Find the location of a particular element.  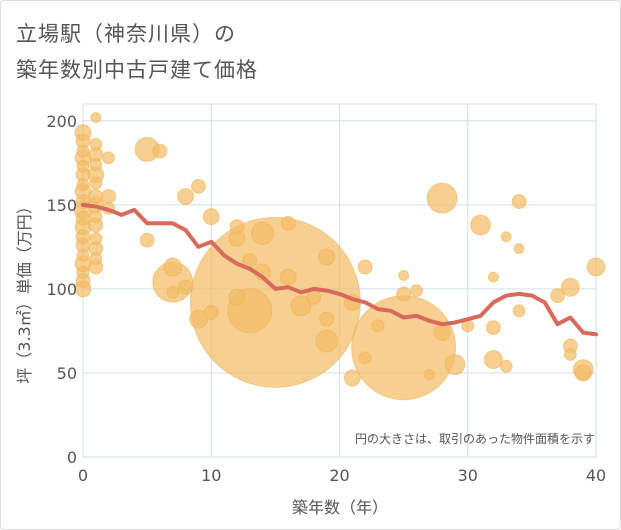

x-tick-label: 30 is located at coordinates (468, 475).